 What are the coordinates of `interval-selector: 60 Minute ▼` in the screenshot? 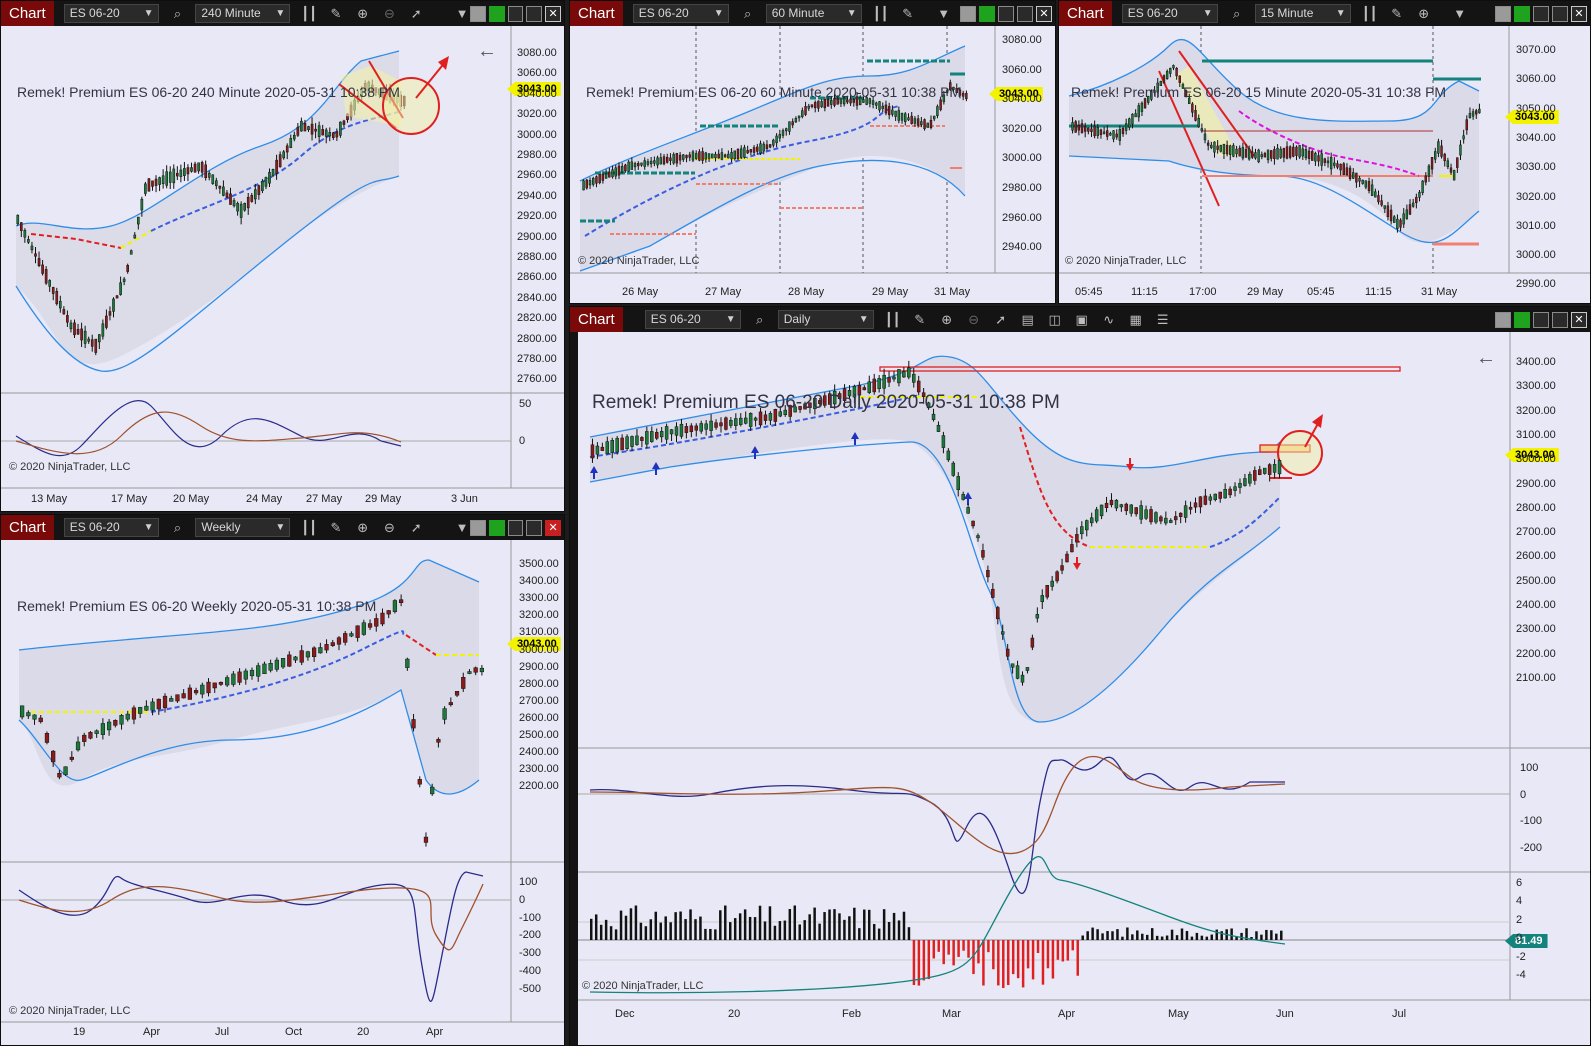 It's located at (813, 13).